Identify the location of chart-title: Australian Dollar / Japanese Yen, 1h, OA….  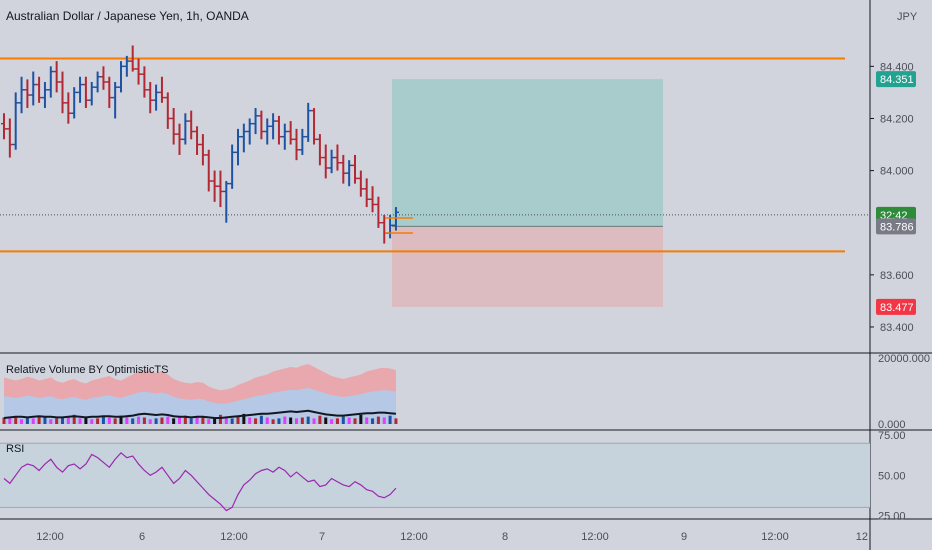
(127, 16).